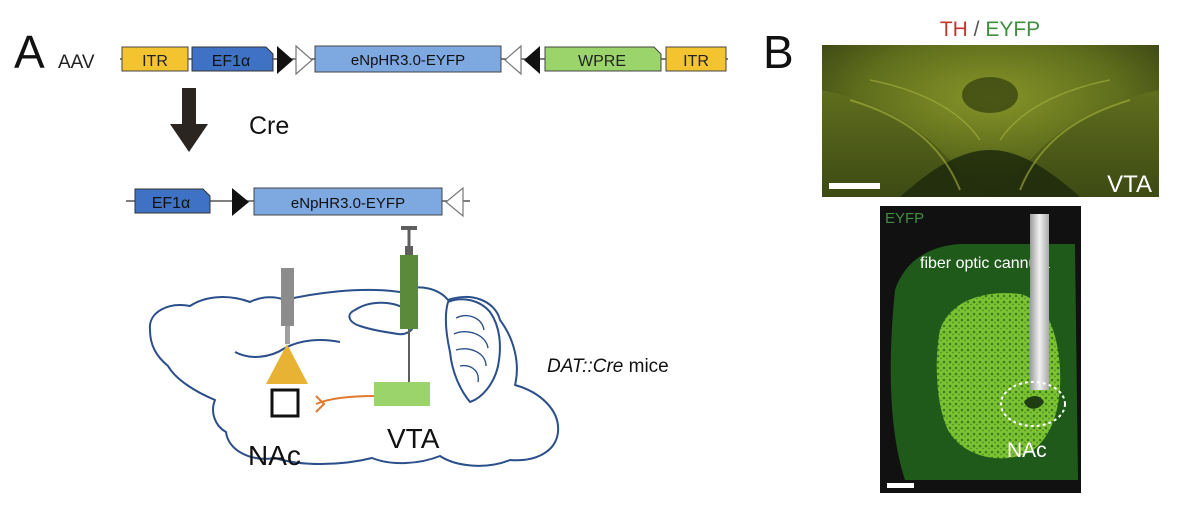 Image resolution: width=1181 pixels, height=520 pixels. I want to click on gene-bottom-label: eNpHR3.0-EYFP, so click(348, 203).